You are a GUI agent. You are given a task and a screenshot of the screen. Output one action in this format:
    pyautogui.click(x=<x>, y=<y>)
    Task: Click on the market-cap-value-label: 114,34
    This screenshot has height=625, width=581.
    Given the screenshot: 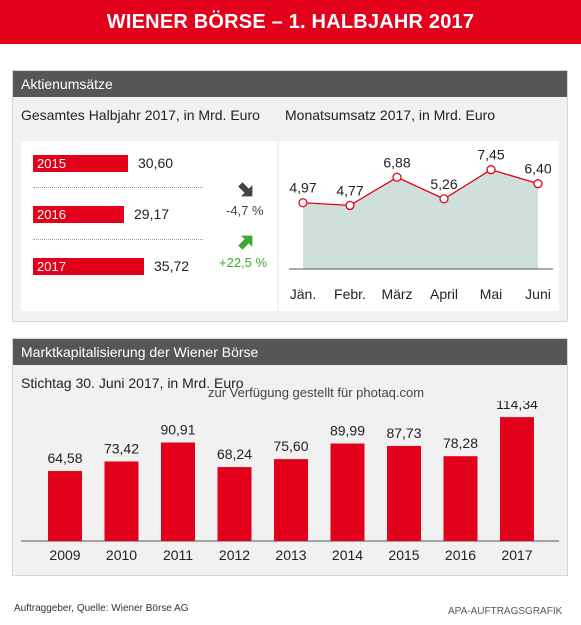 What is the action you would take?
    pyautogui.click(x=517, y=406)
    